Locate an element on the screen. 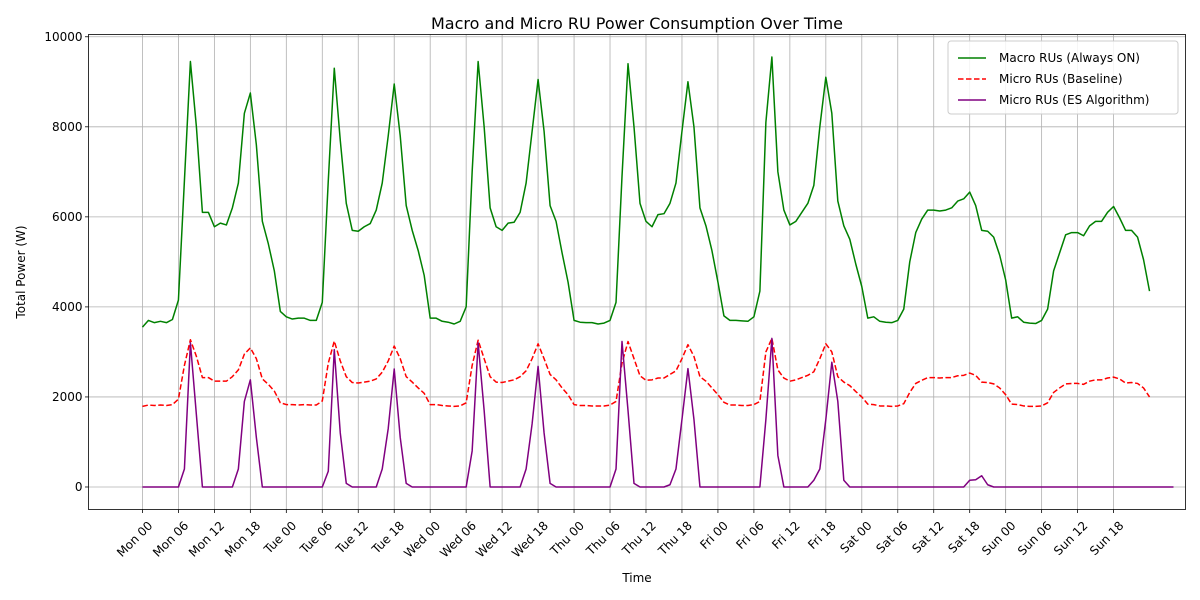 This screenshot has width=1200, height=600. x-tick-label: Fri 18 is located at coordinates (822, 536).